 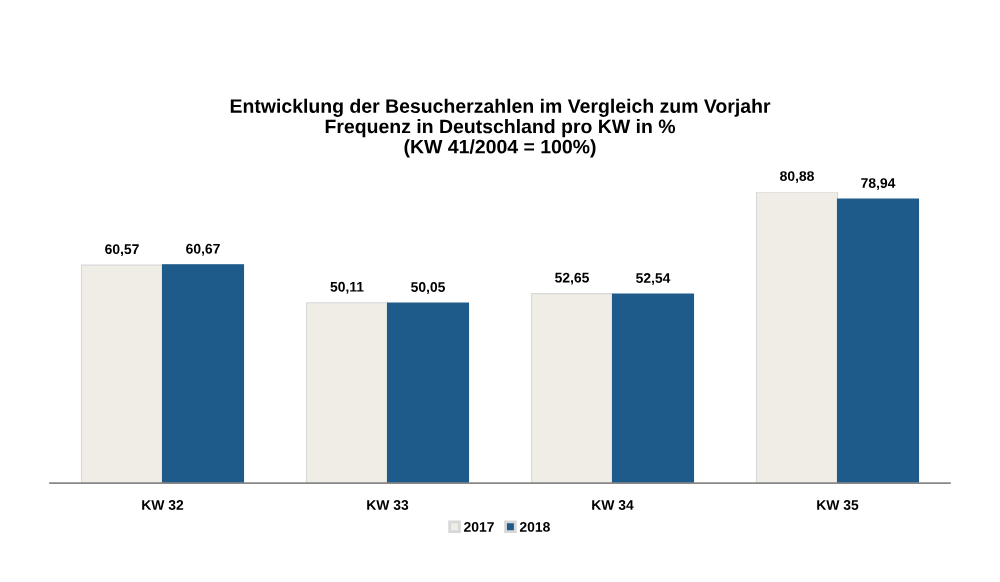 I want to click on chart-title: Entwicklung der Besucherzahlen im Vergleich zum Vorjahr Frequenz in Deutschland pro KW in % (KW 41/2004 = 100%), so click(x=500, y=128).